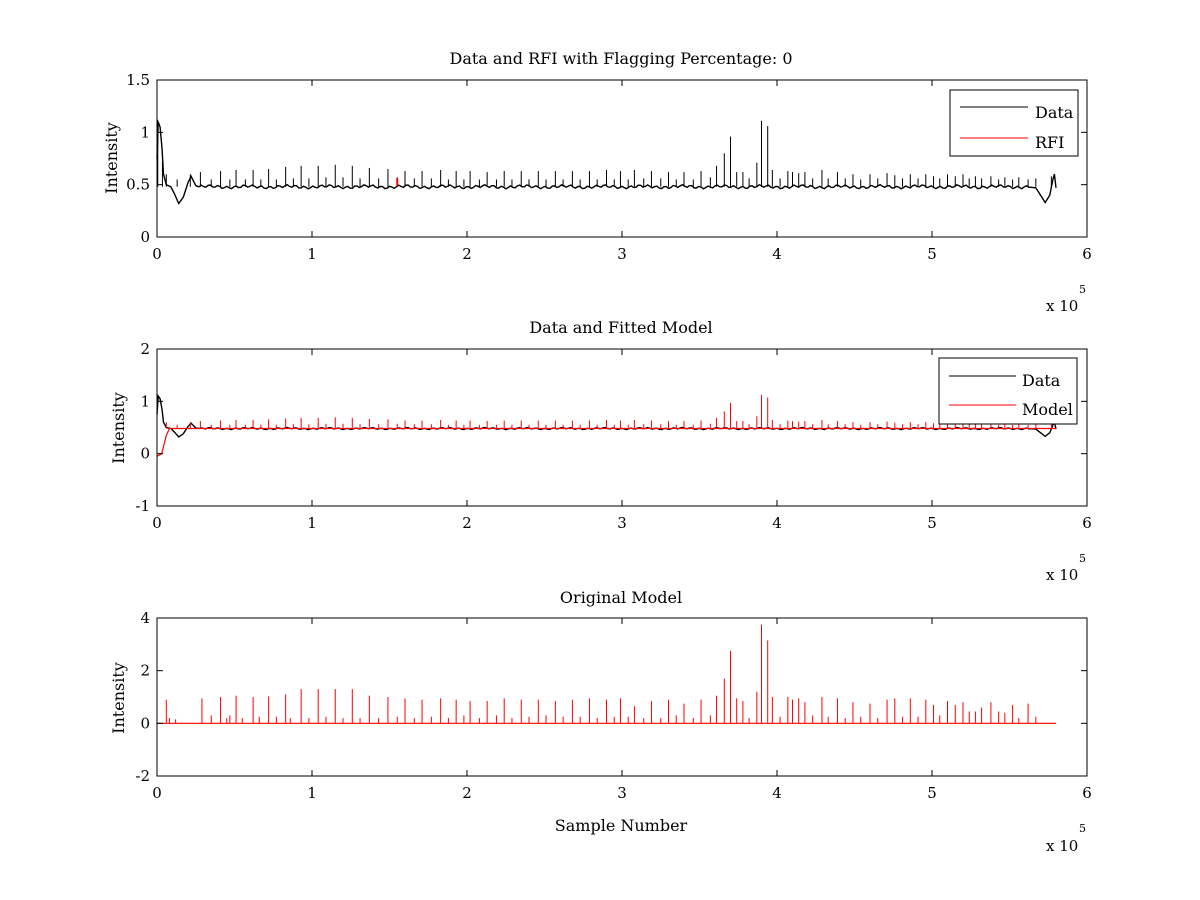 The width and height of the screenshot is (1200, 900). What do you see at coordinates (620, 327) in the screenshot?
I see `subplot-title: Data and Fitted Model` at bounding box center [620, 327].